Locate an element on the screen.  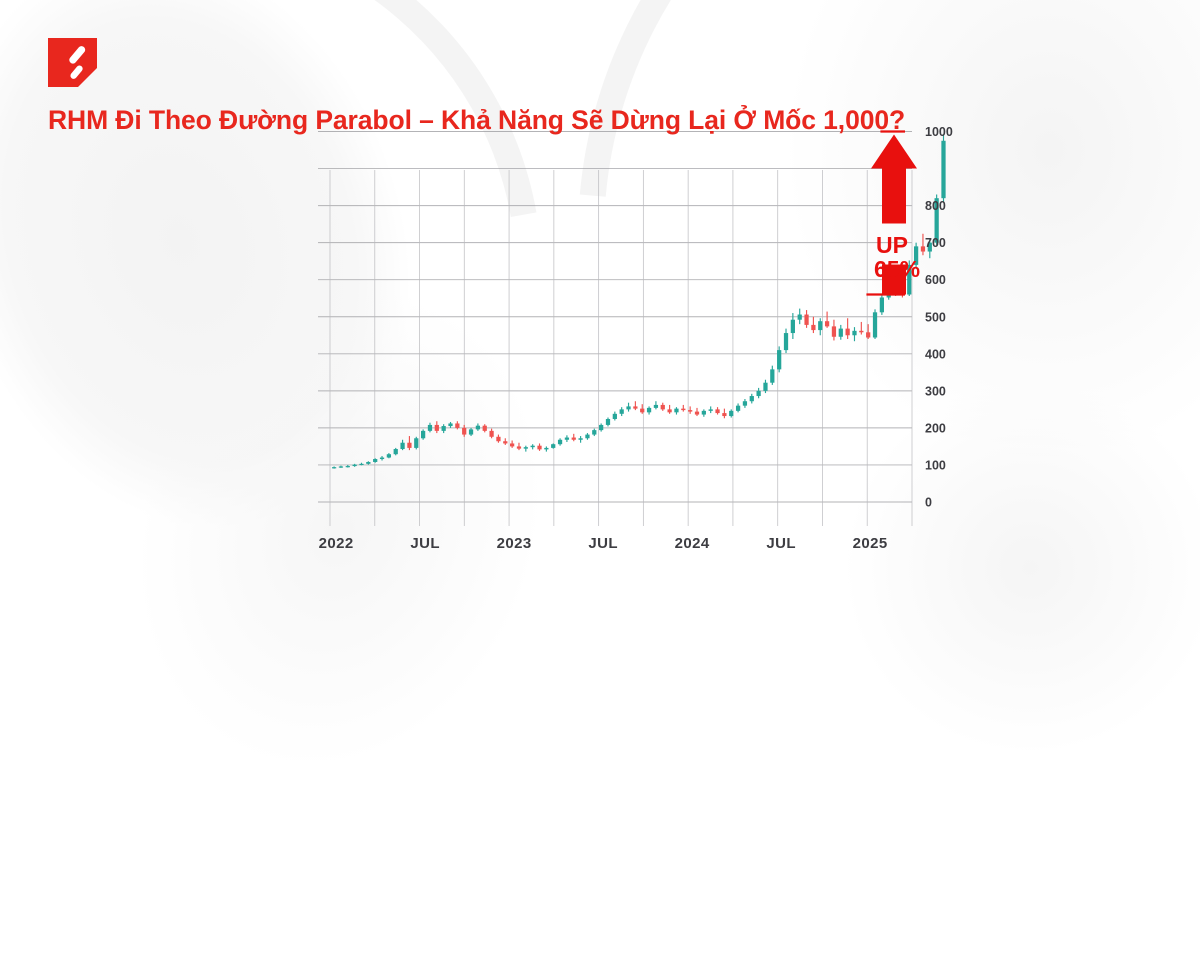
x-axis-tick: 2023 is located at coordinates (514, 543).